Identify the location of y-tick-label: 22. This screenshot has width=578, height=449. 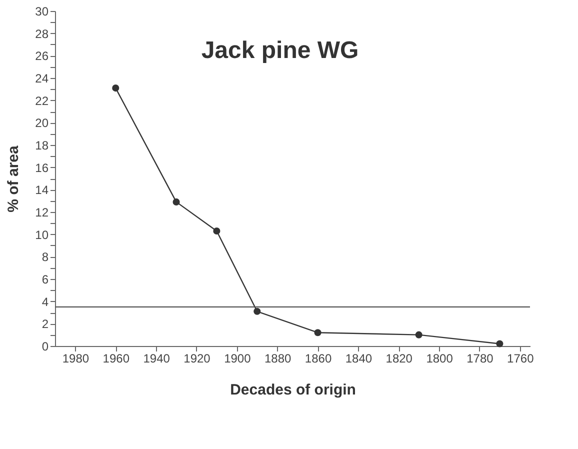
(42, 101).